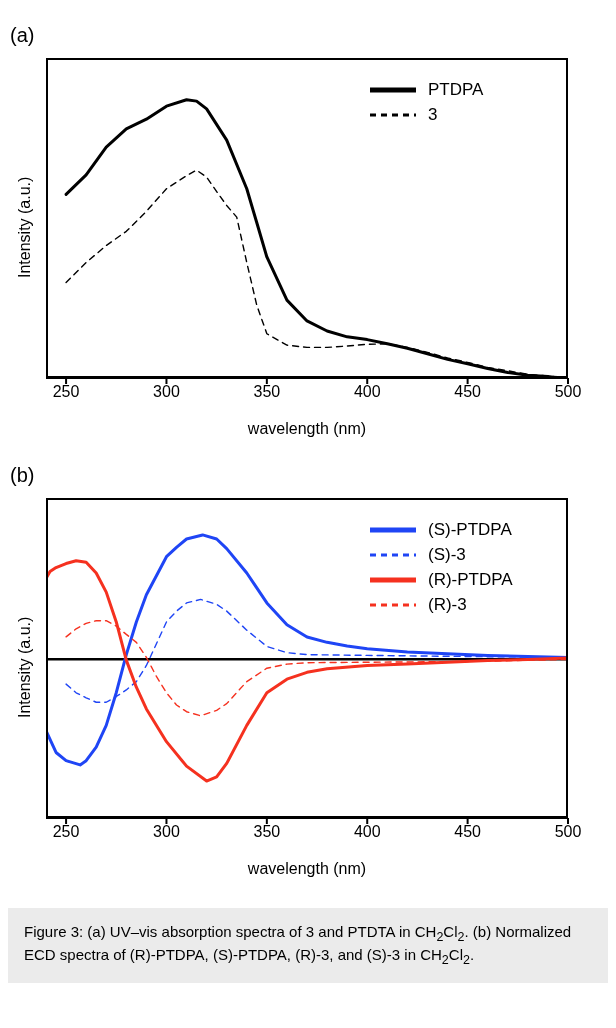 The height and width of the screenshot is (1028, 616). What do you see at coordinates (470, 530) in the screenshot?
I see `legend-label: (S)-PTDPA` at bounding box center [470, 530].